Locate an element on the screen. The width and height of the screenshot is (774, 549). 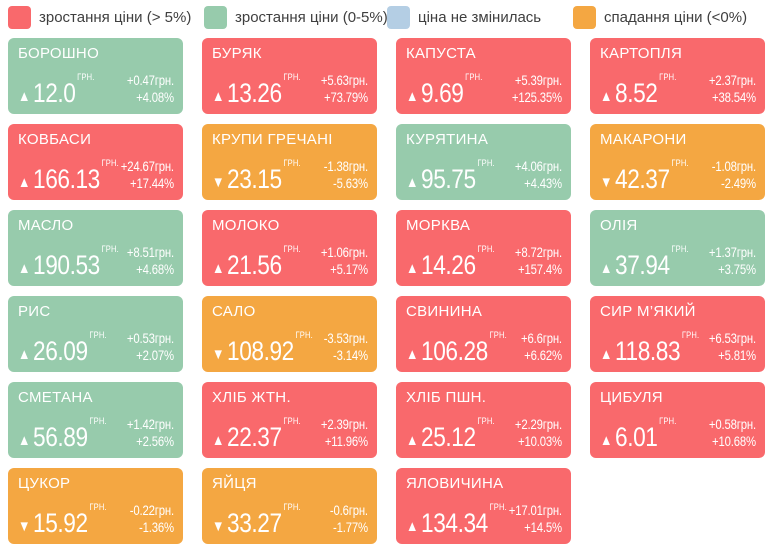
product-name: МОЛОКО is located at coordinates (246, 225).